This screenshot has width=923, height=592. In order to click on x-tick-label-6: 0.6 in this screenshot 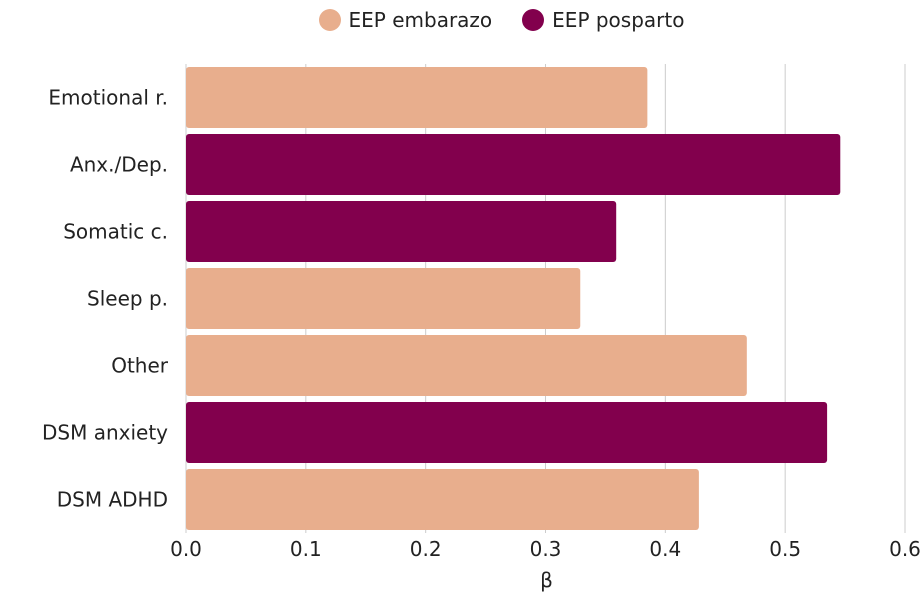, I will do `click(905, 549)`.